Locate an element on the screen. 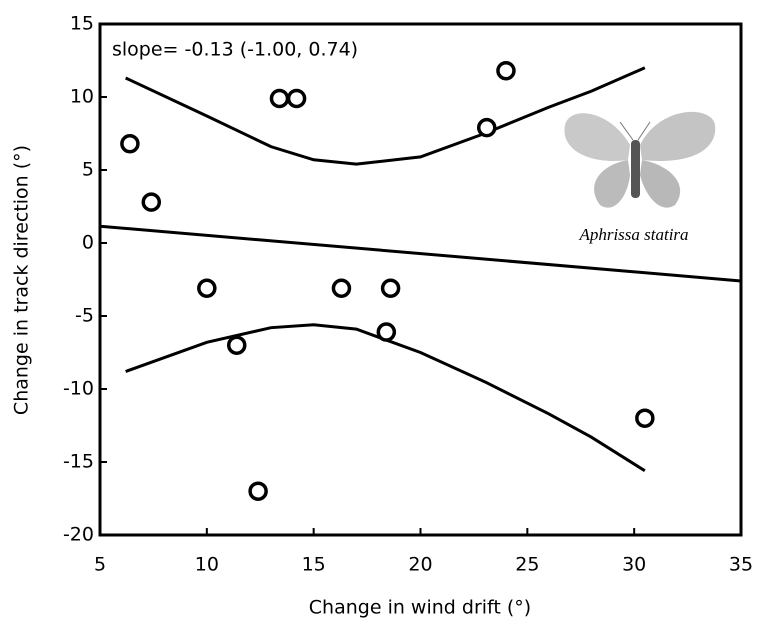 The width and height of the screenshot is (757, 624). confidence-band is located at coordinates (385, 116).